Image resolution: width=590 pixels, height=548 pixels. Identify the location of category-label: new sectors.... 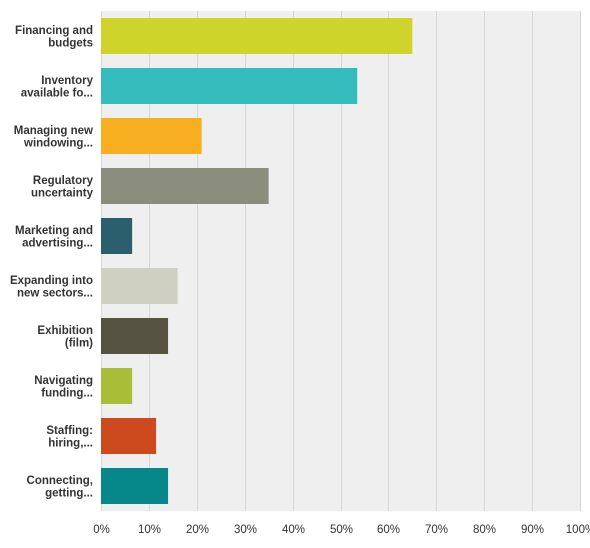
(55, 293).